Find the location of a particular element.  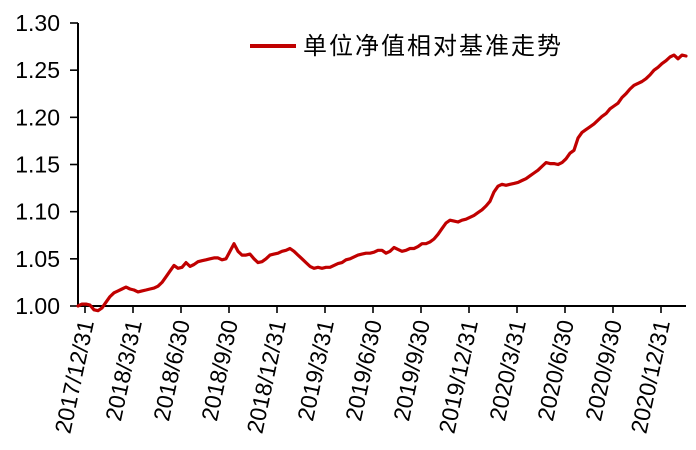

y-tick-label: 1.15 is located at coordinates (37, 165).